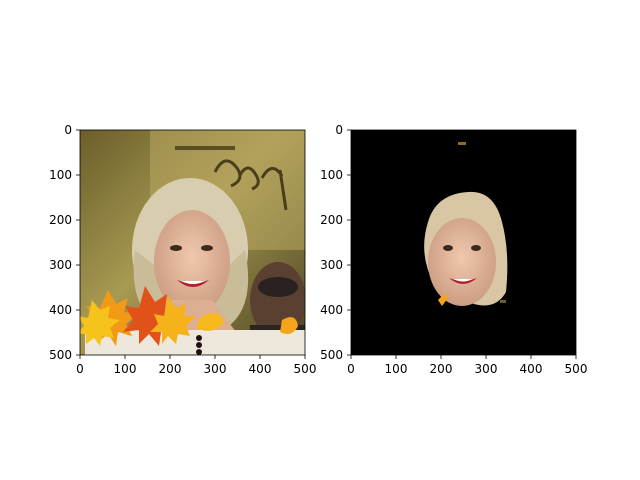  I want to click on right-x-tick-label: 0, so click(351, 369).